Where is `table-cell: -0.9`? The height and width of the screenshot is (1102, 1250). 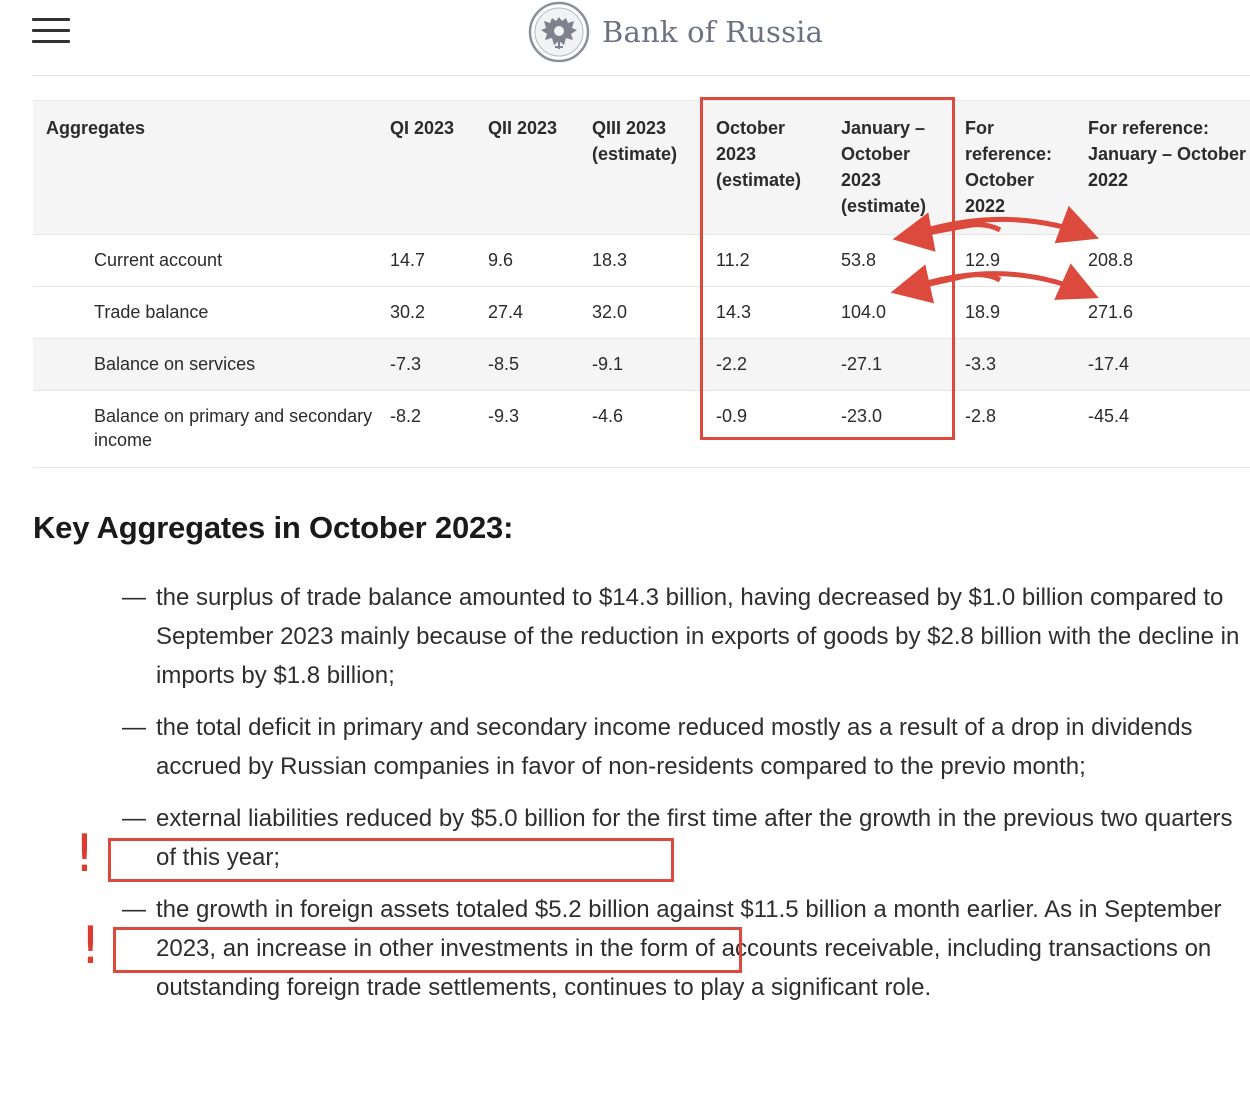
table-cell: -0.9 is located at coordinates (732, 416).